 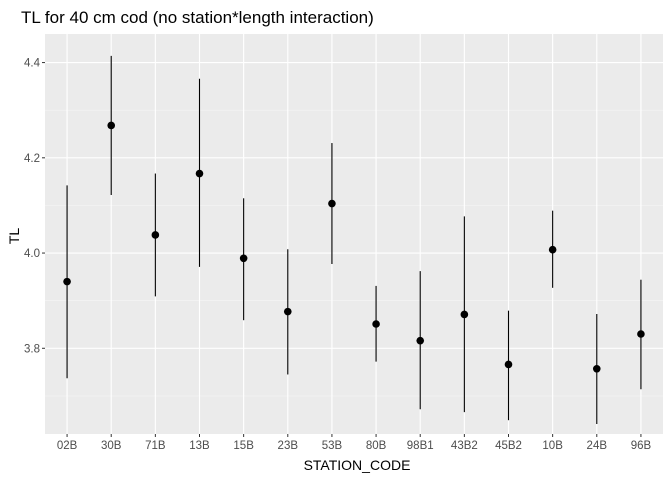 I want to click on x-tick-label: 23B, so click(x=288, y=446).